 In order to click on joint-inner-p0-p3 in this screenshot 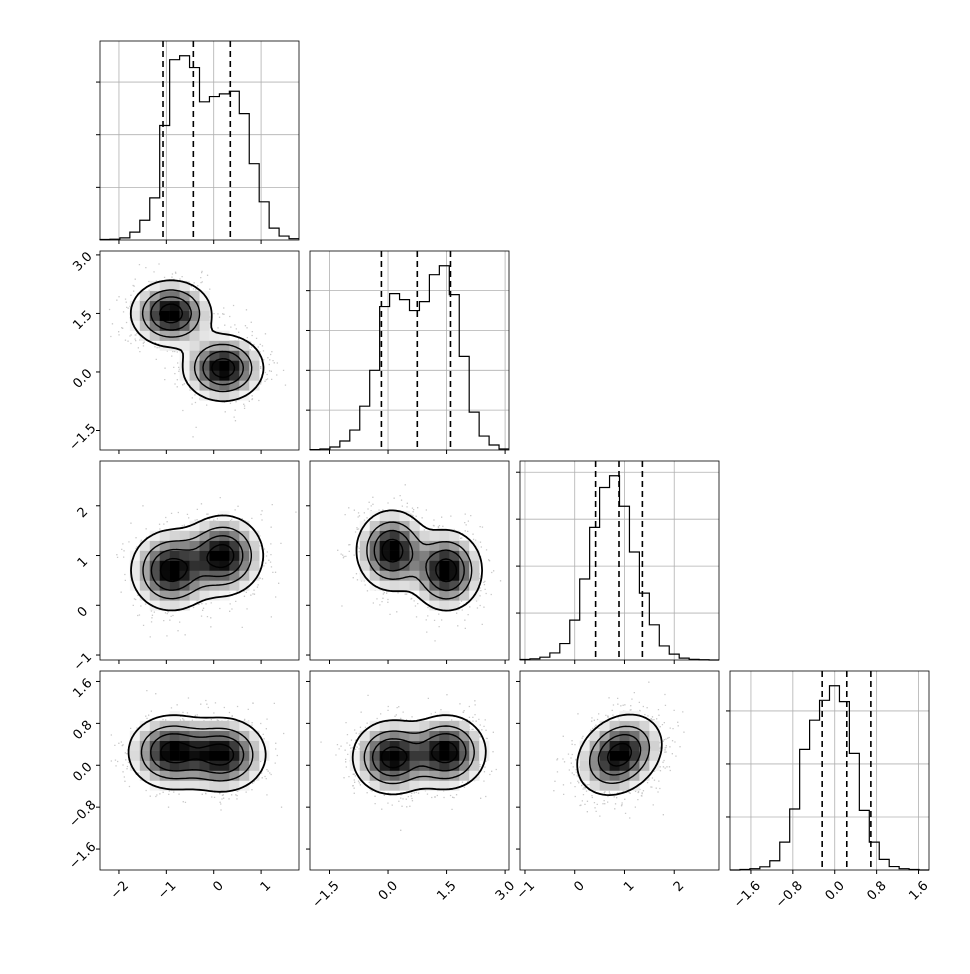, I will do `click(197, 750)`.